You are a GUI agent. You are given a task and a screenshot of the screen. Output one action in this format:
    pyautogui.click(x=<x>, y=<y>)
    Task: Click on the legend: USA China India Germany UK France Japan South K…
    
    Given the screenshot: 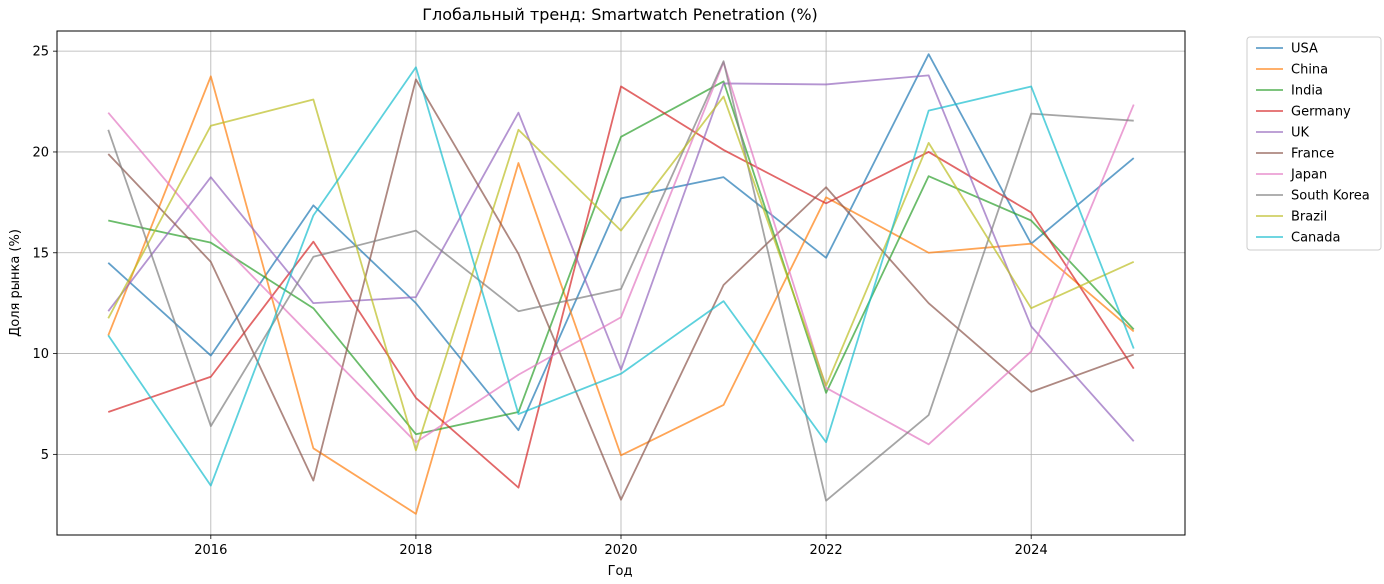 What is the action you would take?
    pyautogui.click(x=1314, y=143)
    